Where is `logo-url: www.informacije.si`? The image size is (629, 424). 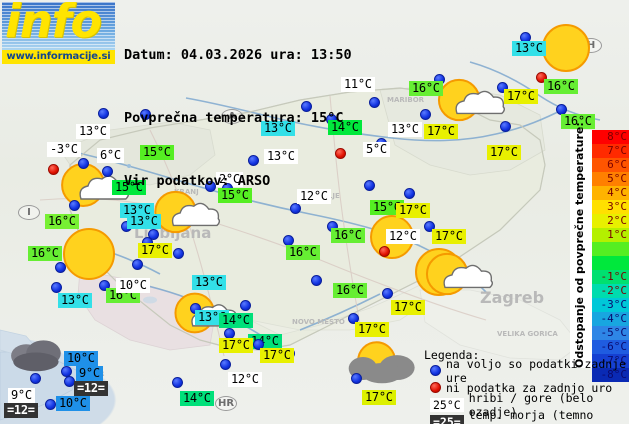
logo-url: www.informacije.si is located at coordinates (58, 57).